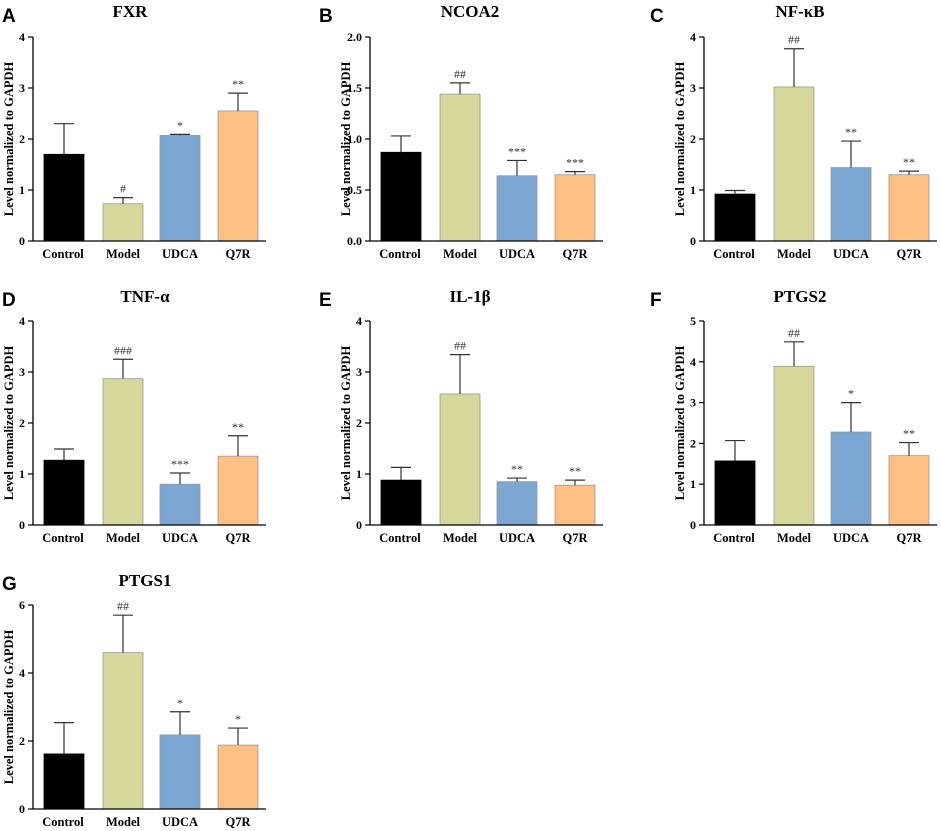 The height and width of the screenshot is (831, 941). I want to click on y-tick-label: 6, so click(22, 605).